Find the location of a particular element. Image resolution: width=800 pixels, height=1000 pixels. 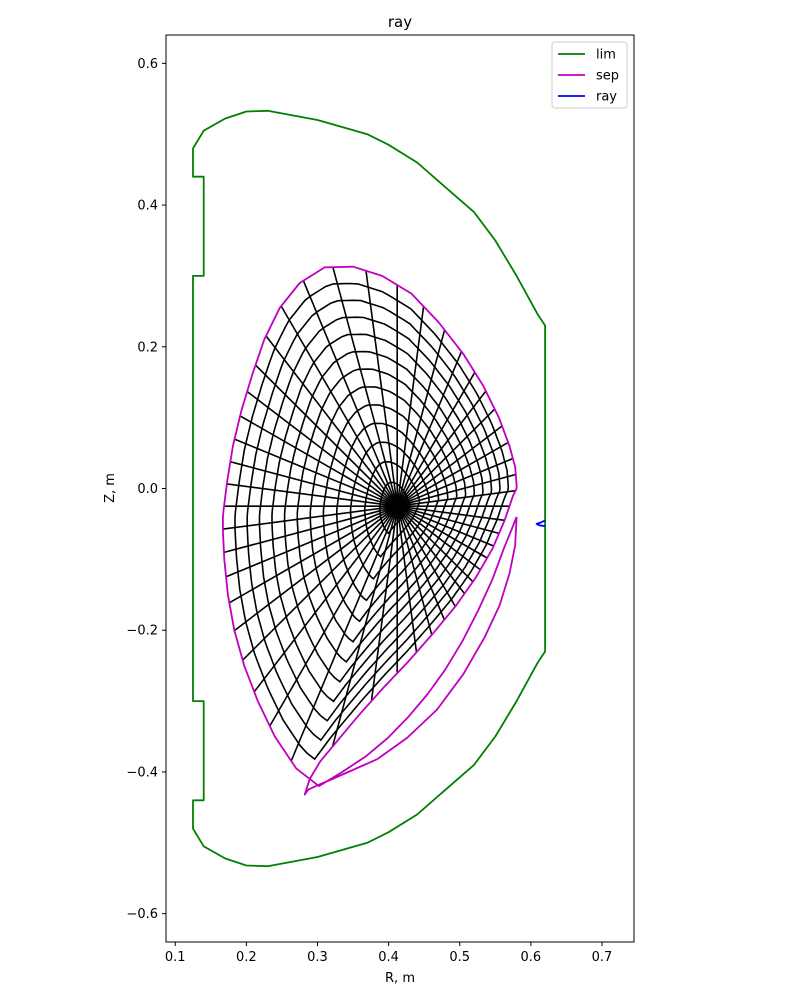

legend-label-ray: ray is located at coordinates (606, 97).